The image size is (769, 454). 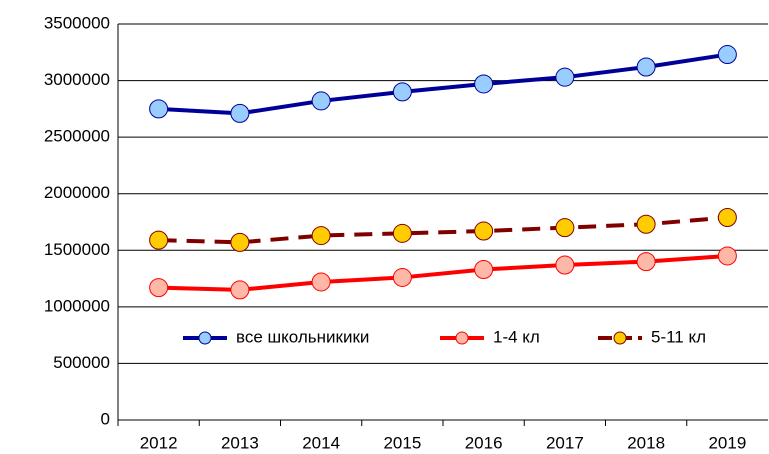 What do you see at coordinates (302, 336) in the screenshot?
I see `legend-label: все школьникики` at bounding box center [302, 336].